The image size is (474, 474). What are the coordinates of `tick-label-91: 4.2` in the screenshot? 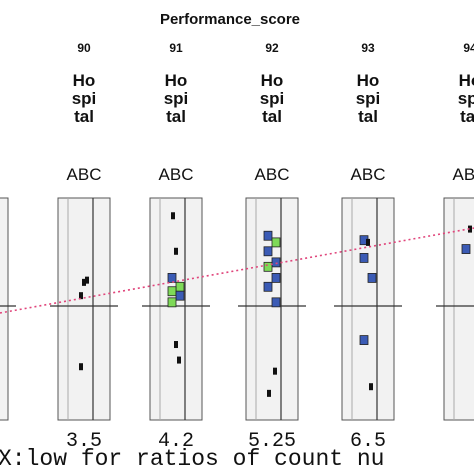 It's located at (176, 441).